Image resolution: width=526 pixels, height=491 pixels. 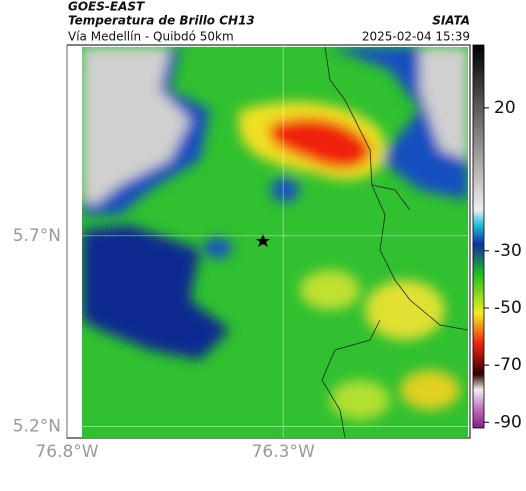 What do you see at coordinates (66, 452) in the screenshot?
I see `x-tick-label: 76.8°W` at bounding box center [66, 452].